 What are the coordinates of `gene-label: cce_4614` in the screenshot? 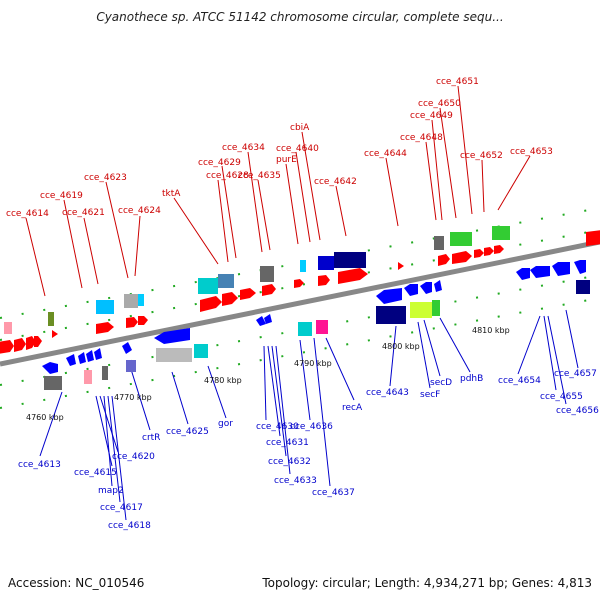 It's located at (27, 214).